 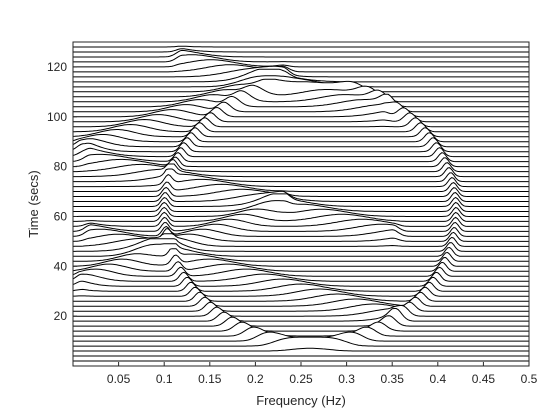 What do you see at coordinates (164, 379) in the screenshot?
I see `x-tick-label: 0.1` at bounding box center [164, 379].